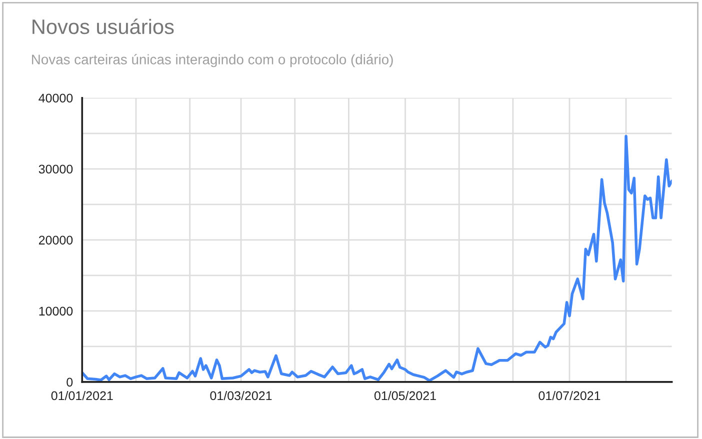 The height and width of the screenshot is (439, 702). What do you see at coordinates (69, 382) in the screenshot?
I see `y-tick-label: 0` at bounding box center [69, 382].